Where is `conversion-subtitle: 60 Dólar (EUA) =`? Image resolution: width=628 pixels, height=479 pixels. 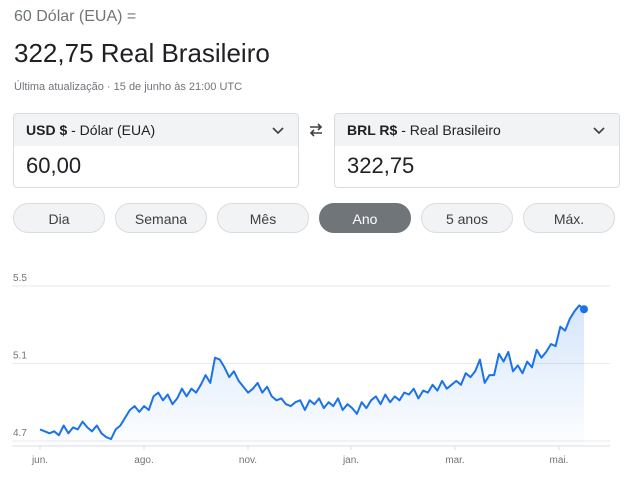 conversion-subtitle: 60 Dólar (EUA) = is located at coordinates (75, 16).